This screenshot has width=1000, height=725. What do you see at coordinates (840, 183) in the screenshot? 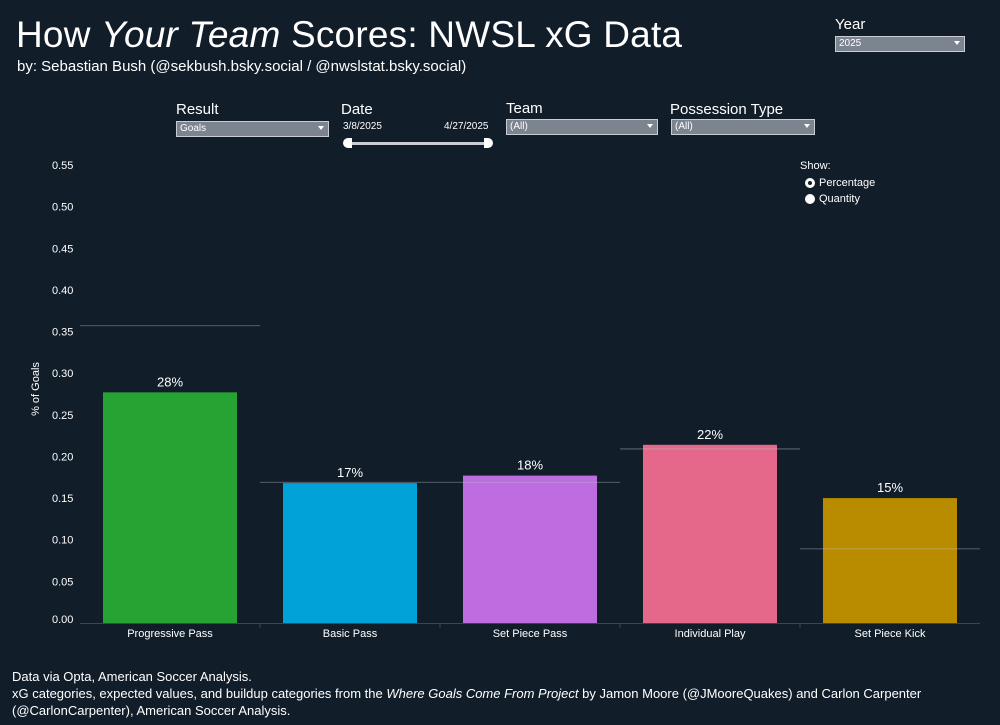
I see `show-option-percentage: Percentage` at bounding box center [840, 183].